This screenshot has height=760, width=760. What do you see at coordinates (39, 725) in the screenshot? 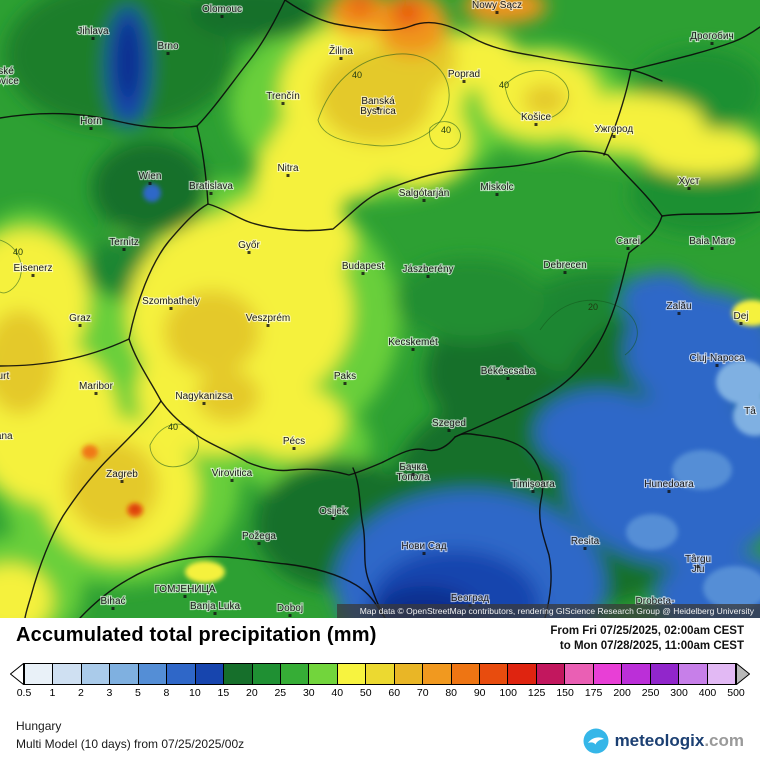
I see `region-label: Hungary` at bounding box center [39, 725].